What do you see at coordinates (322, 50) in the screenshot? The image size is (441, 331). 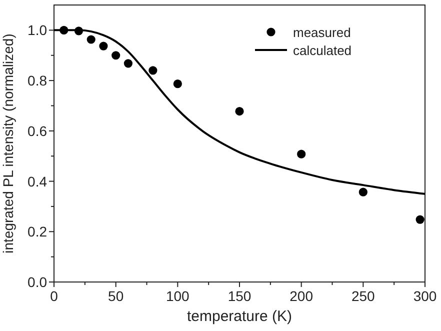 I see `legend-label: calculated` at bounding box center [322, 50].